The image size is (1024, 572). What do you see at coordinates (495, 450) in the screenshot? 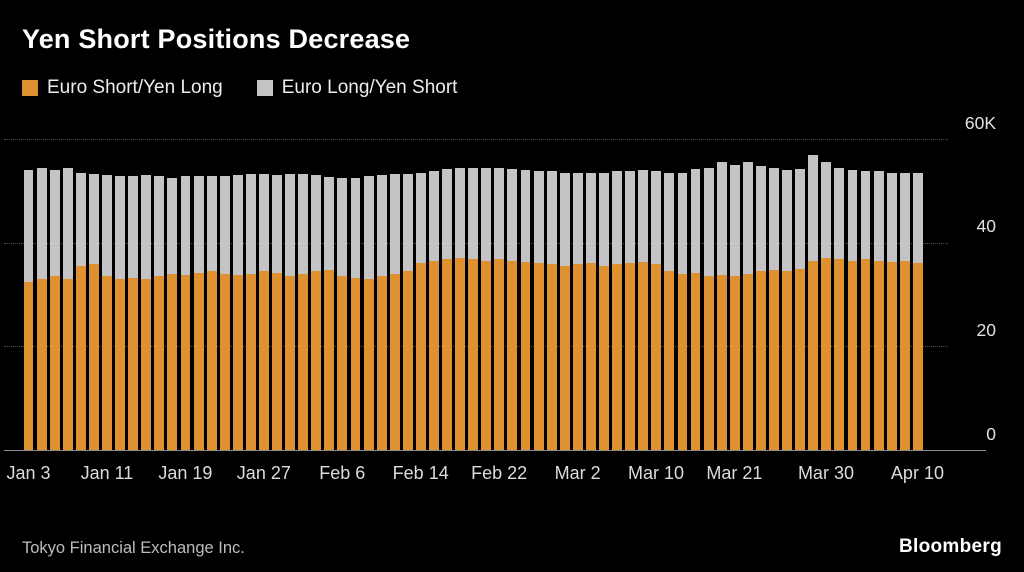
I see `x-axis-baseline` at bounding box center [495, 450].